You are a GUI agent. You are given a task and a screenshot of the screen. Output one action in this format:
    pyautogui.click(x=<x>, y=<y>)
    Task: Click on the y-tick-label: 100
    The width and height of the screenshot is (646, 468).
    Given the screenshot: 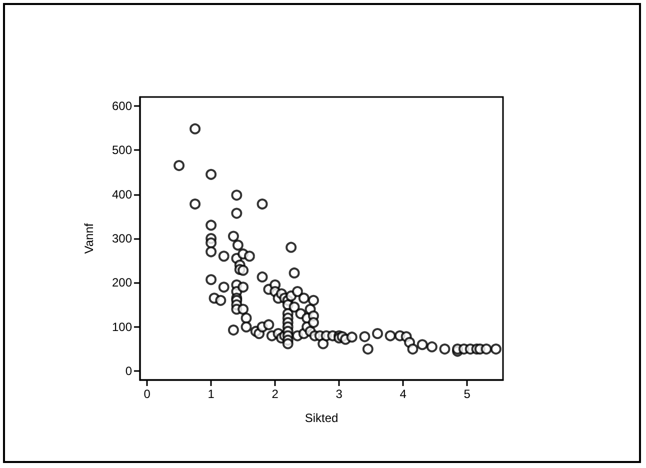 What is the action you would take?
    pyautogui.click(x=122, y=327)
    